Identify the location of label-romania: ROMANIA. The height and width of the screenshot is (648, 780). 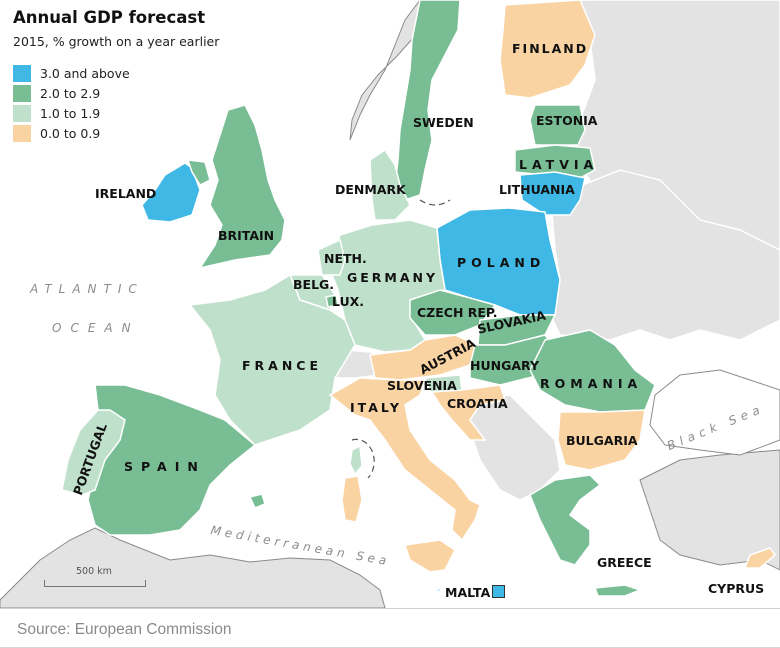
(591, 383).